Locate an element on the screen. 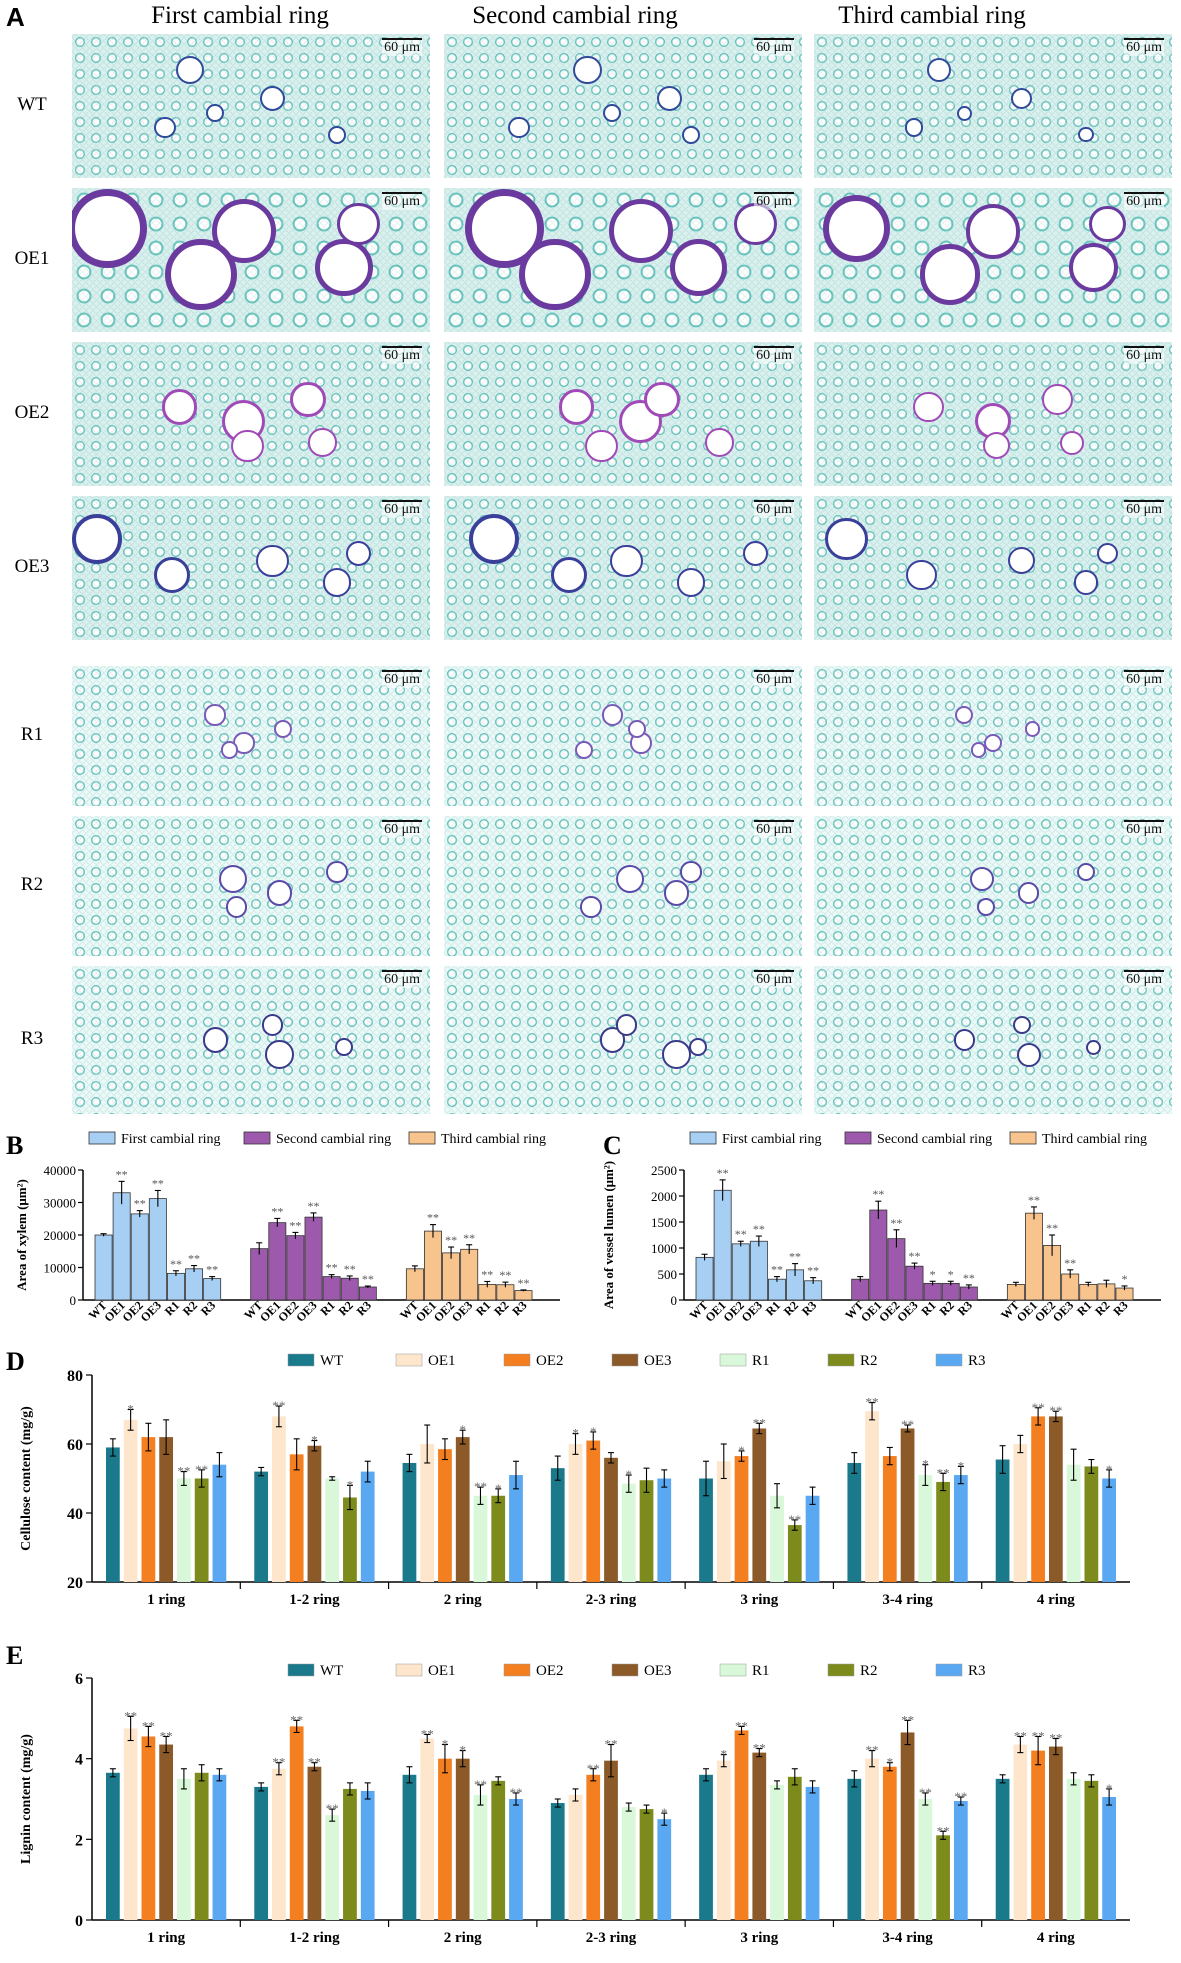 The image size is (1181, 1963). legend-label: R3 is located at coordinates (977, 1671).